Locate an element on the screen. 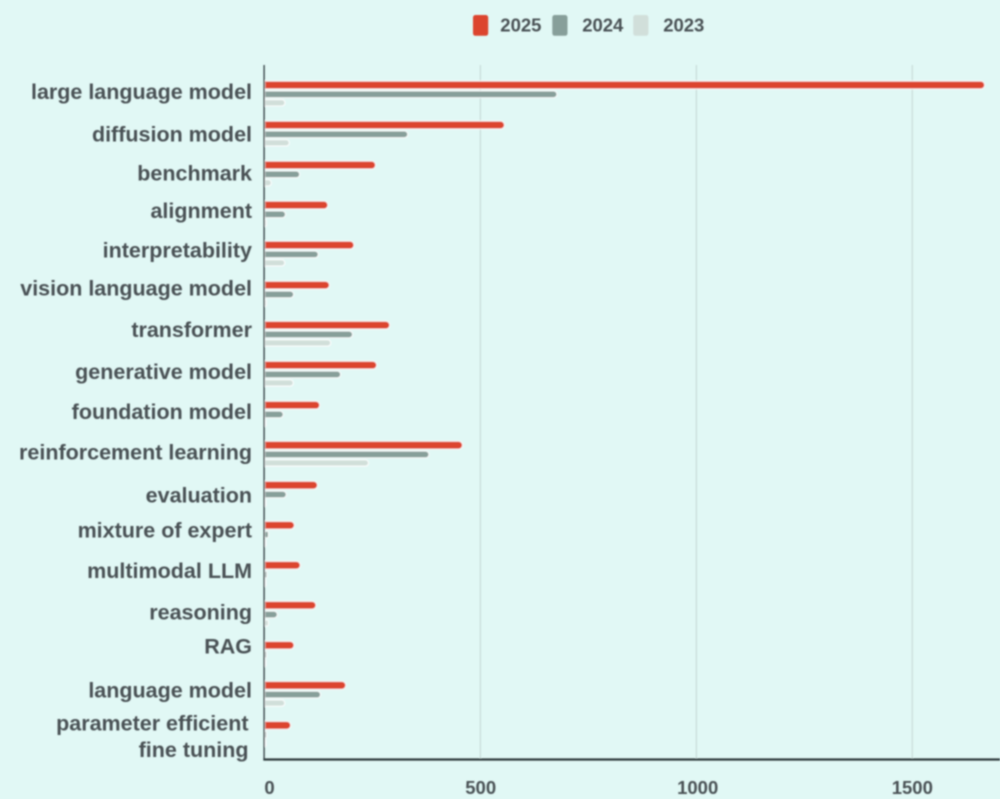 This screenshot has width=1000, height=799. svg-text: 500 is located at coordinates (480, 787).